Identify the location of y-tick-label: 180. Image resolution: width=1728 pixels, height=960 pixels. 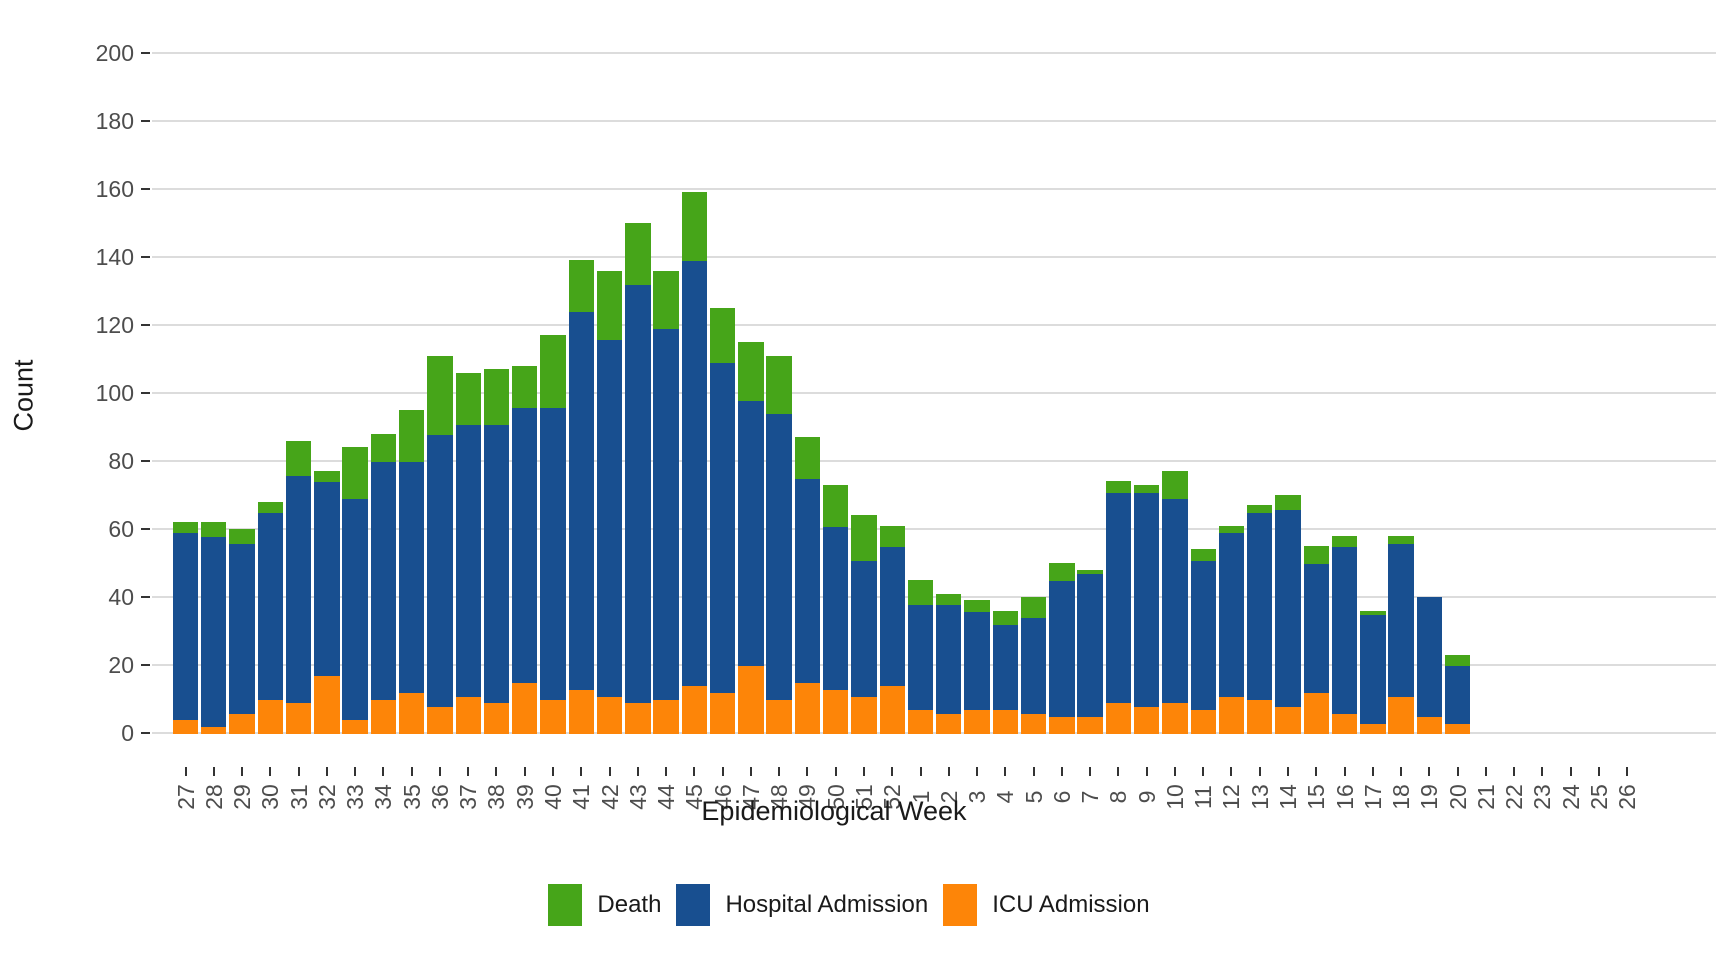
(114, 121).